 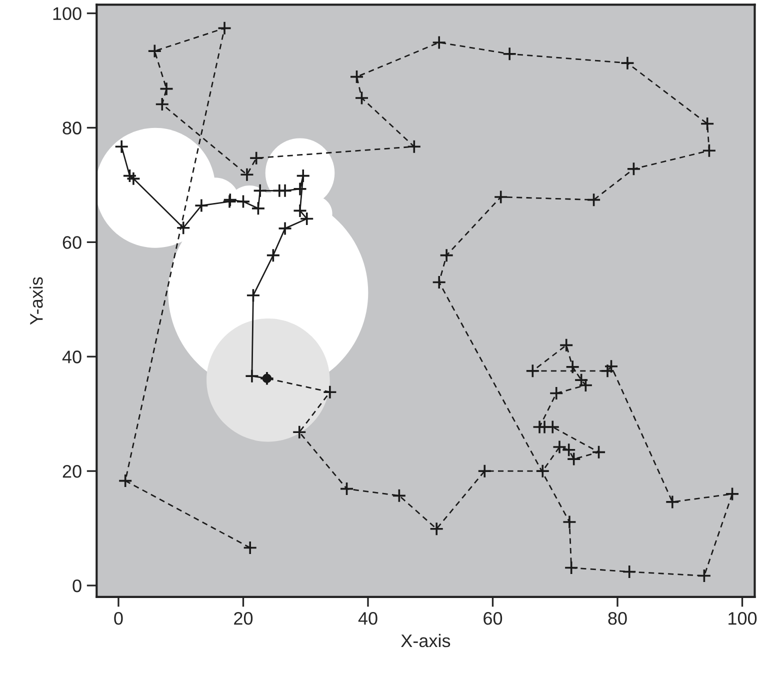 I want to click on x-tick-label: 40, so click(x=368, y=618).